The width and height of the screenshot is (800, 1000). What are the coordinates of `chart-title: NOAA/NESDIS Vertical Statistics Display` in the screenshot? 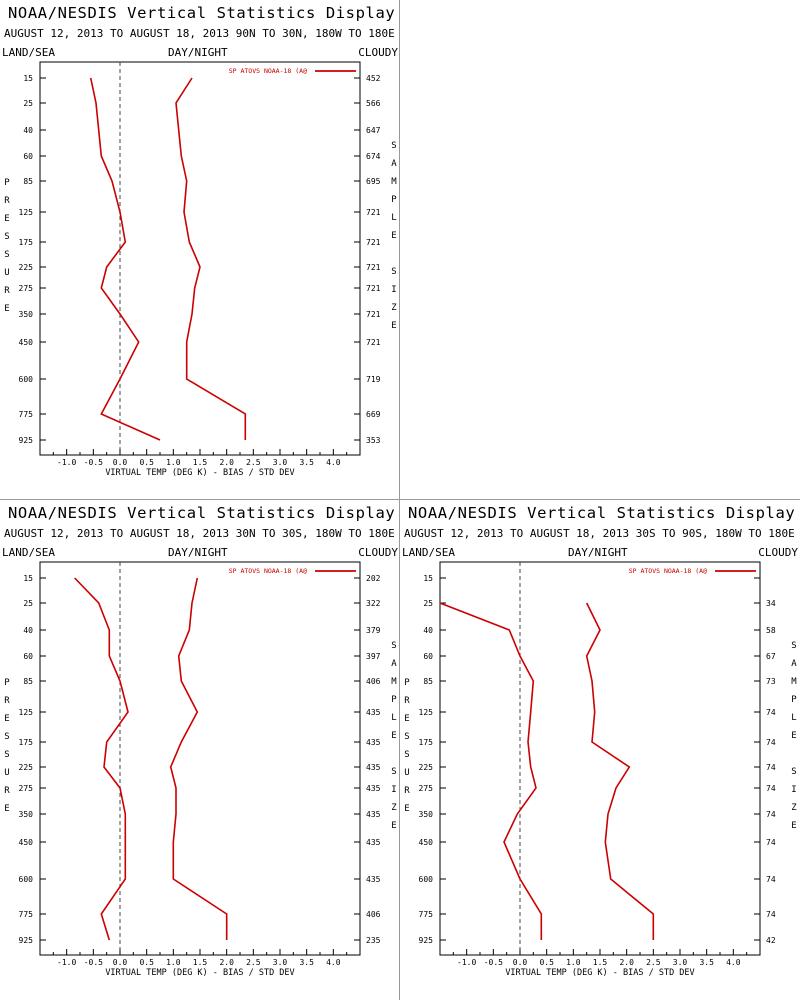 It's located at (202, 13).